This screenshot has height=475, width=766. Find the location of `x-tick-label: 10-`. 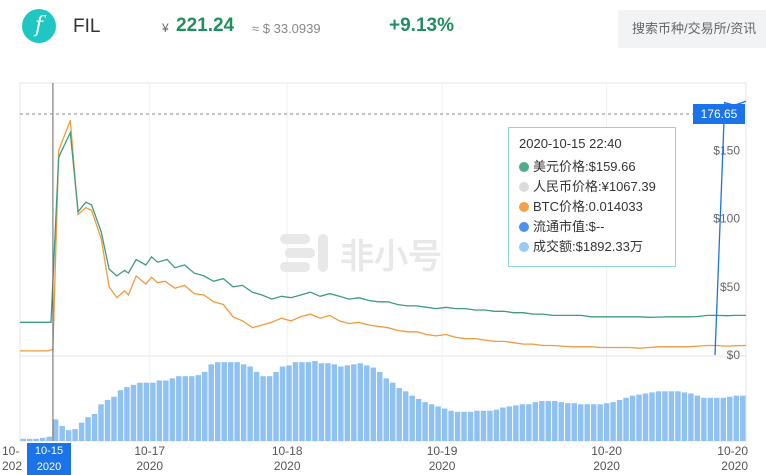

x-tick-label: 10- is located at coordinates (10, 451).